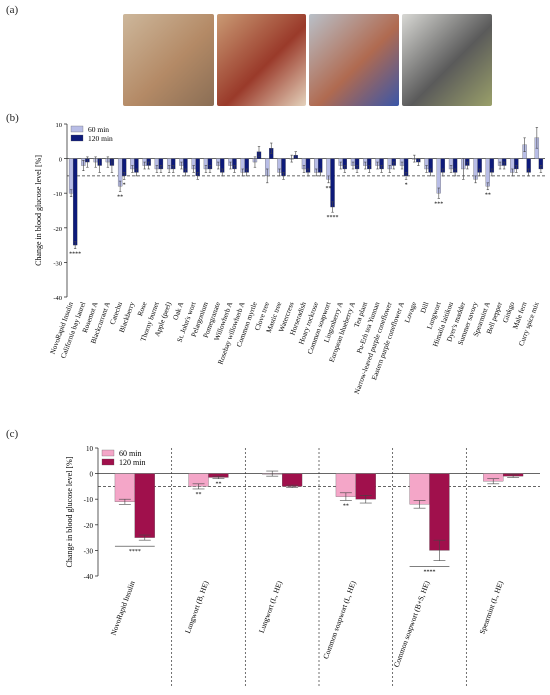 This screenshot has width=550, height=695. I want to click on glucometer-photo, so click(447, 60).